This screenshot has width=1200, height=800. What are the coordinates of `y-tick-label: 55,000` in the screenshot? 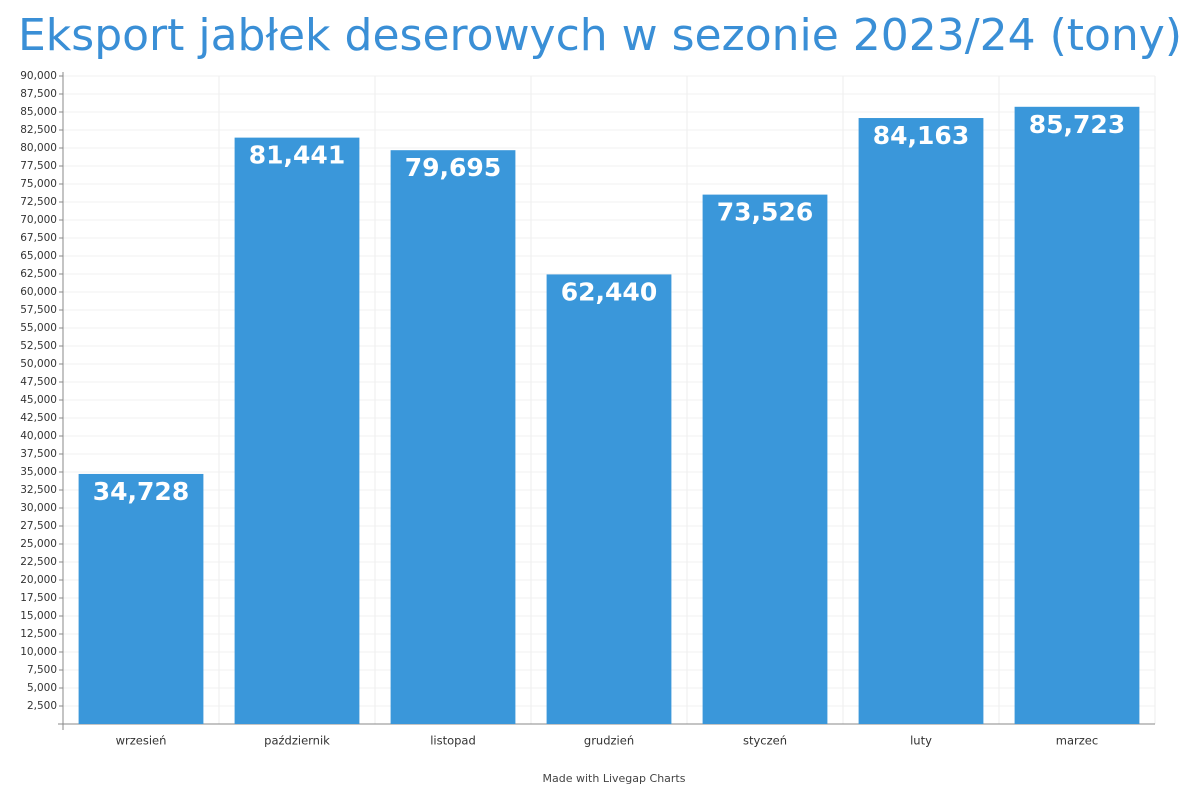 It's located at (38, 328).